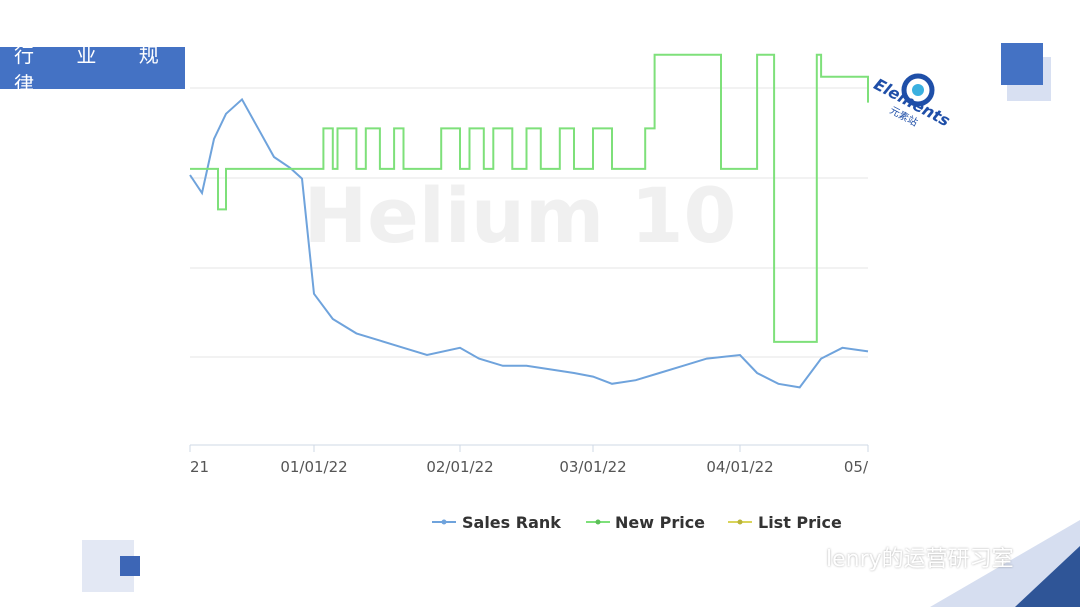 The image size is (1080, 607). I want to click on chart-background-watermark: Helium 10, so click(520, 215).